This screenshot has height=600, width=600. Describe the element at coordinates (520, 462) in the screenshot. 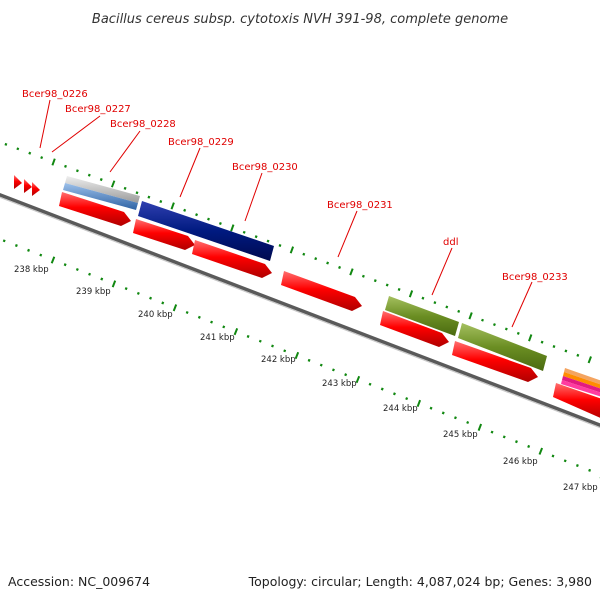

I see `kbp-label-246: 246 kbp` at that location.